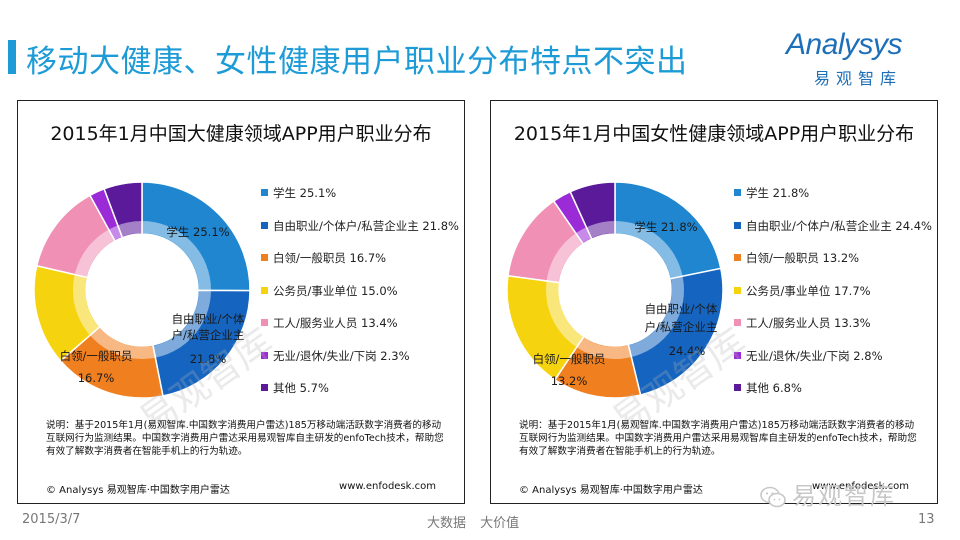 The height and width of the screenshot is (540, 960). I want to click on legend-item: 自由职业/个体户/私营企业主 21.8%, so click(360, 227).